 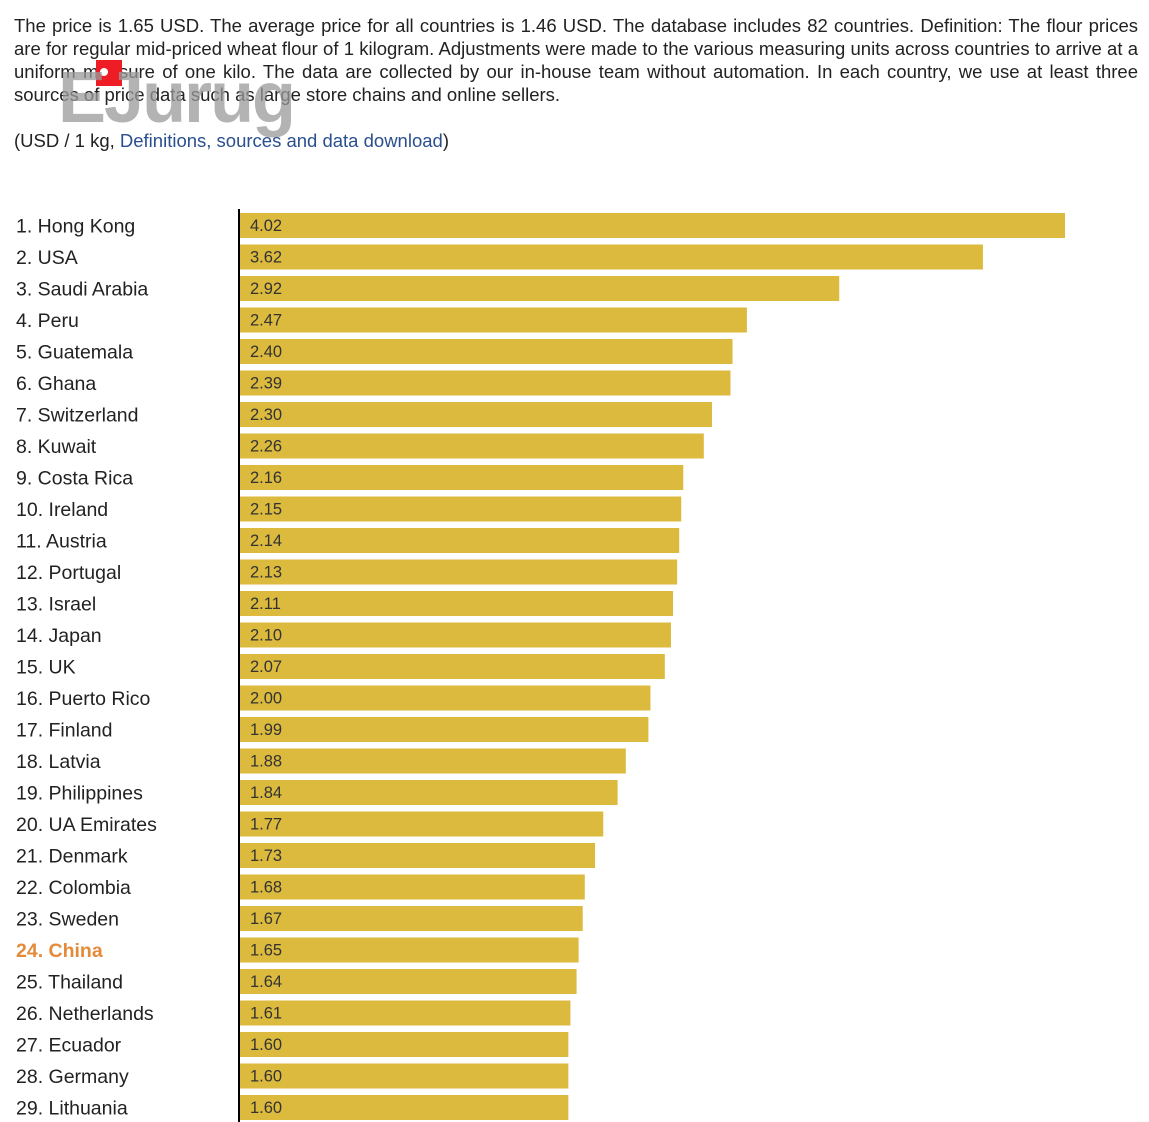 I want to click on value-label: 1.65, so click(x=266, y=951).